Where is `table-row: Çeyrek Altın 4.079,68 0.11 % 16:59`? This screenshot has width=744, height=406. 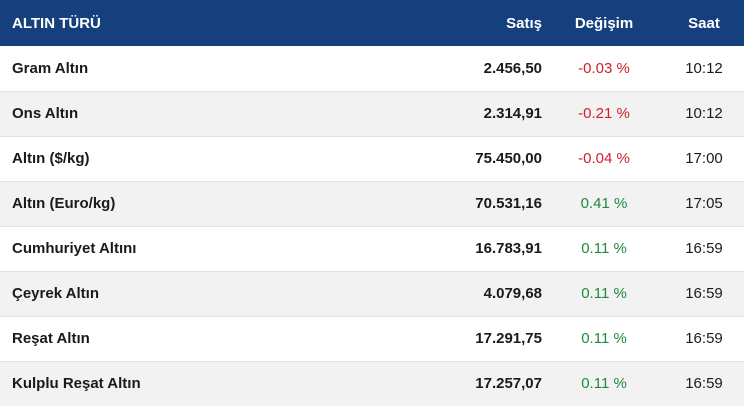
table-row: Çeyrek Altın 4.079,68 0.11 % 16:59 is located at coordinates (372, 294).